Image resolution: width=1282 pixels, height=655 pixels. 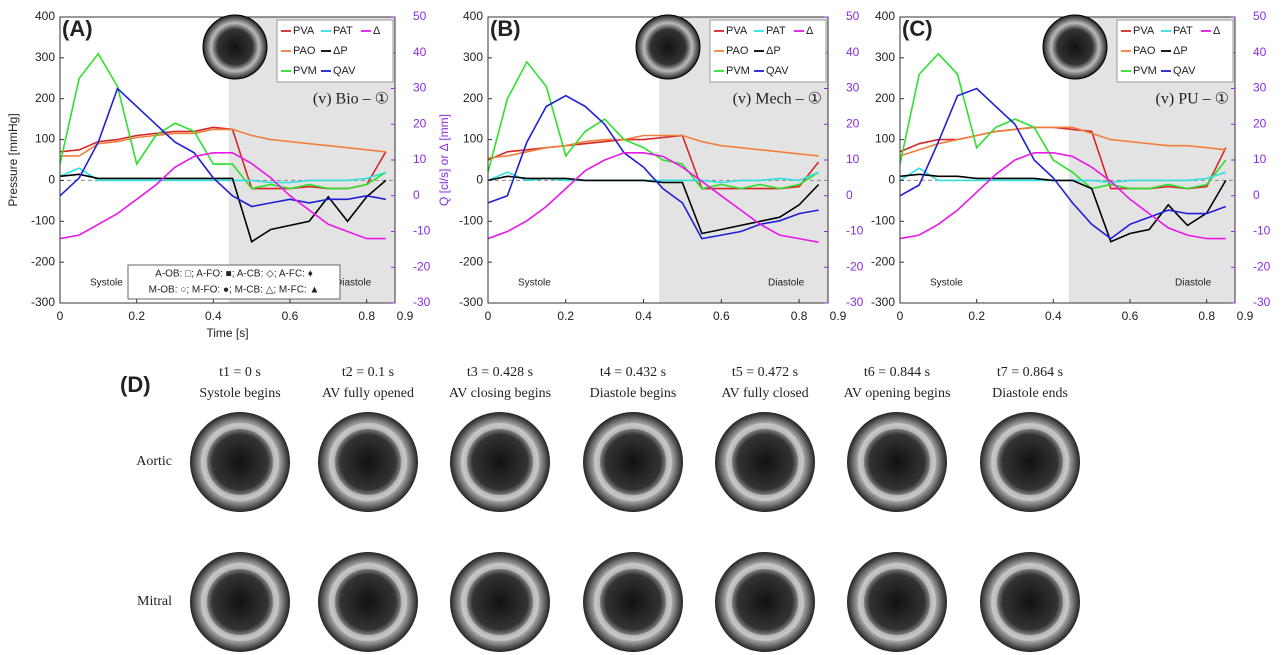 What do you see at coordinates (883, 261) in the screenshot?
I see `y-tick-label: -200` at bounding box center [883, 261].